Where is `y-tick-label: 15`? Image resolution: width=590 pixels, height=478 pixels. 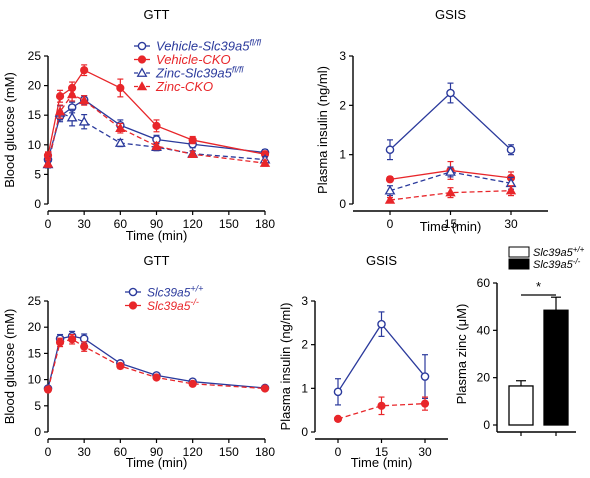
y-tick-label: 15 is located at coordinates (35, 353).